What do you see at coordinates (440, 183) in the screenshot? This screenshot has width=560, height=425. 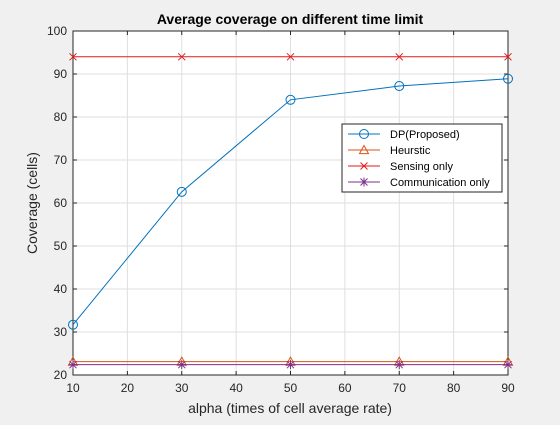 I see `legend-label: Communication only` at bounding box center [440, 183].